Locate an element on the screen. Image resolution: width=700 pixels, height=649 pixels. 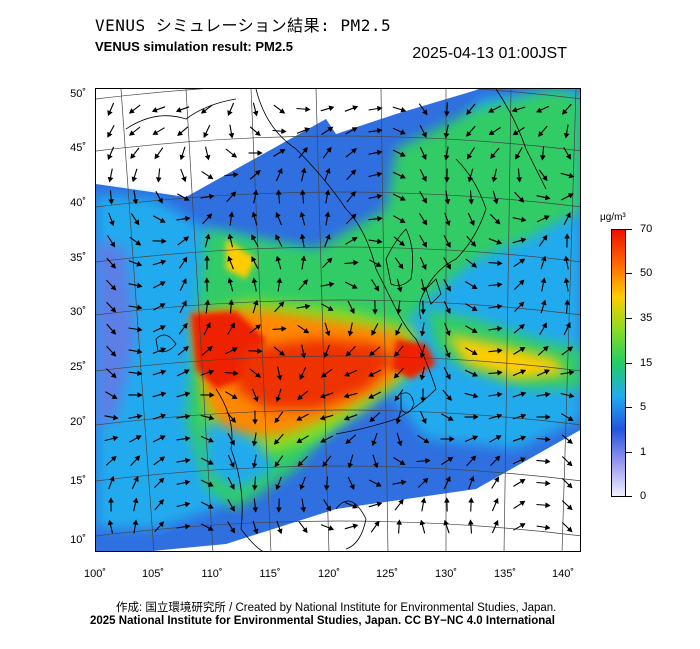
lon-label: 130˚ is located at coordinates (446, 574).